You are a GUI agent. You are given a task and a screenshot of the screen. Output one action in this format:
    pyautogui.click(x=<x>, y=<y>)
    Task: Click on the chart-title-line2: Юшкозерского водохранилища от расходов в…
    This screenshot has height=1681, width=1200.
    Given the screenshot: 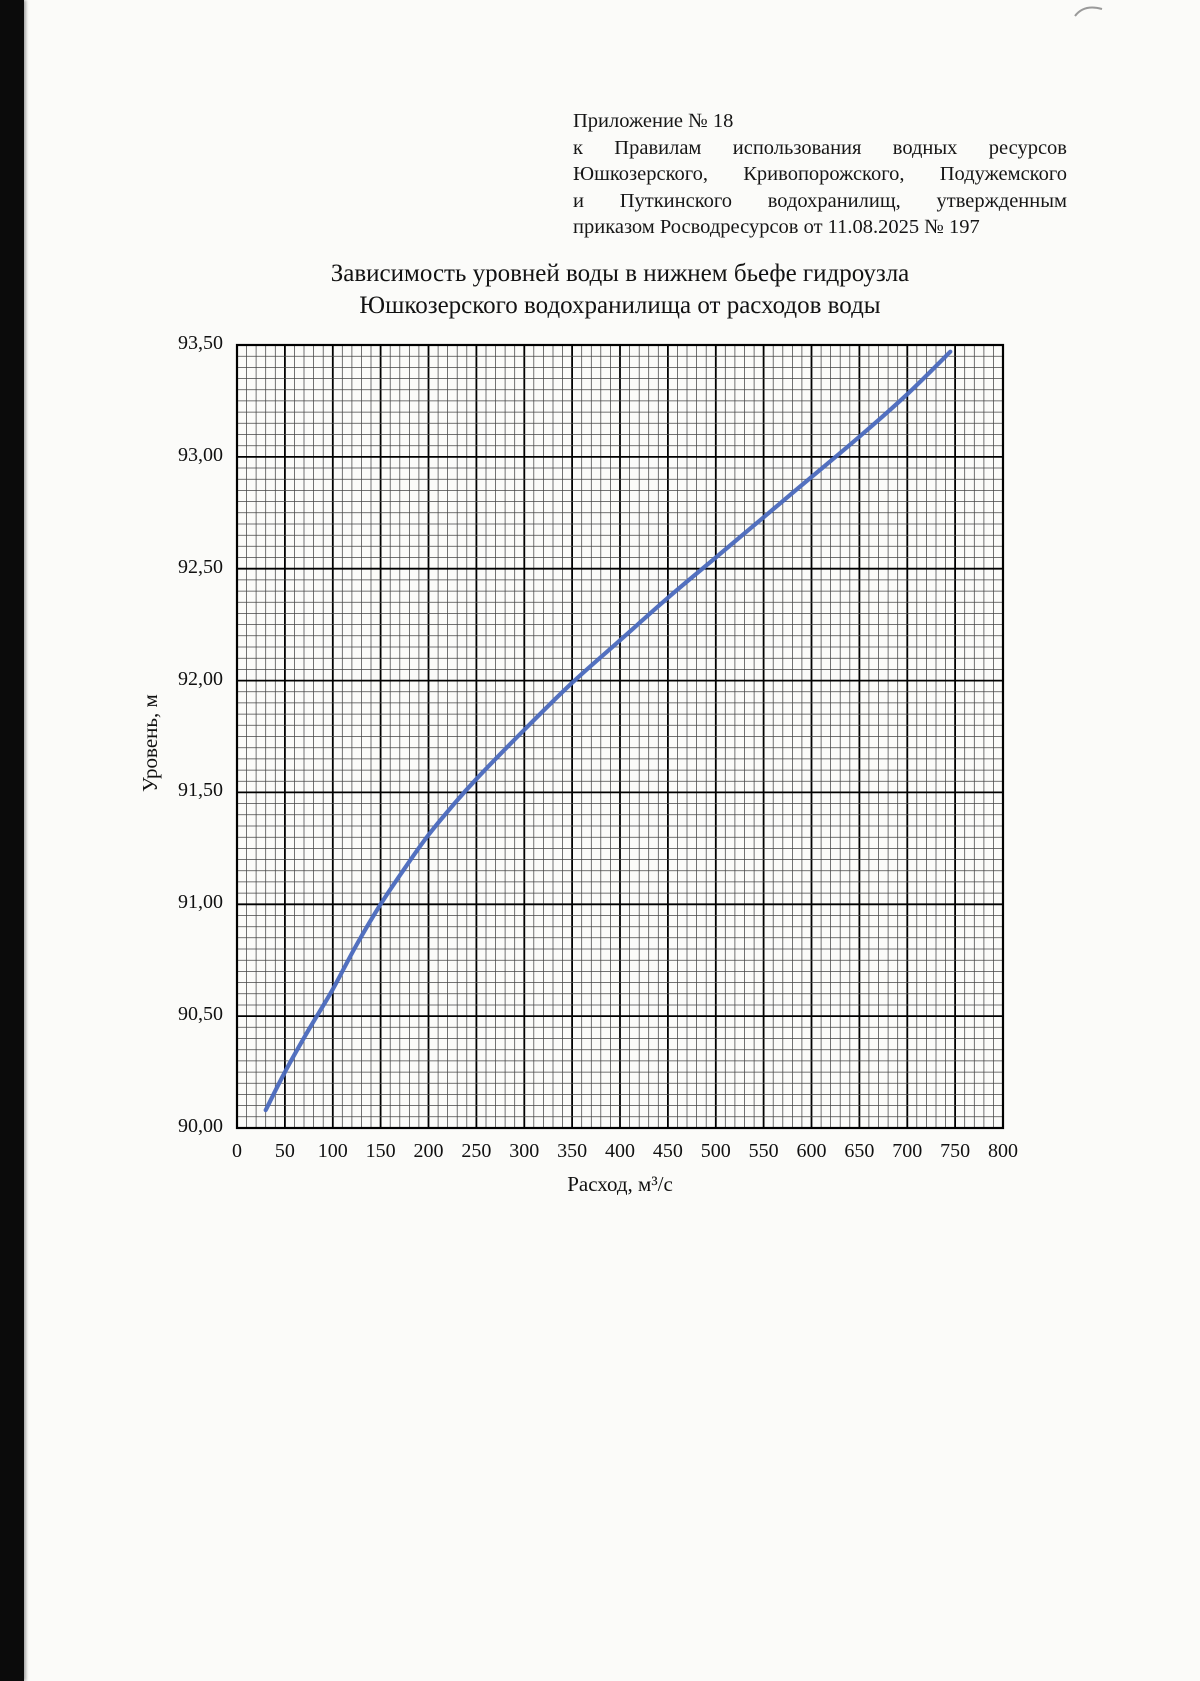 What is the action you would take?
    pyautogui.click(x=620, y=305)
    